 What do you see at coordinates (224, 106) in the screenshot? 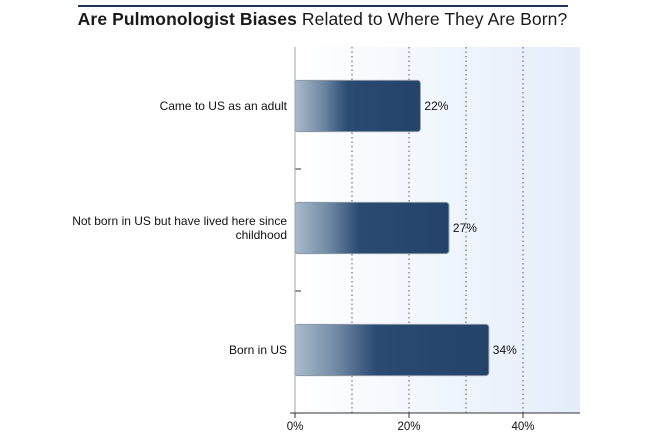
I see `category-label: Came to US as an adult` at bounding box center [224, 106].